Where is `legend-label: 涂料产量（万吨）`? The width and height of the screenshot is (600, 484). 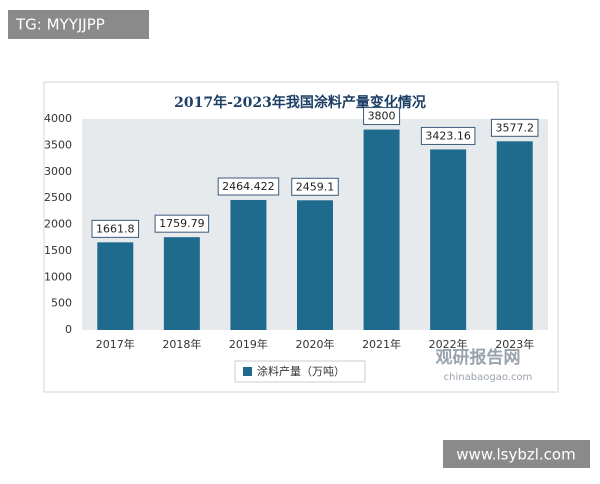
legend-label: 涂料产量（万吨） is located at coordinates (301, 371).